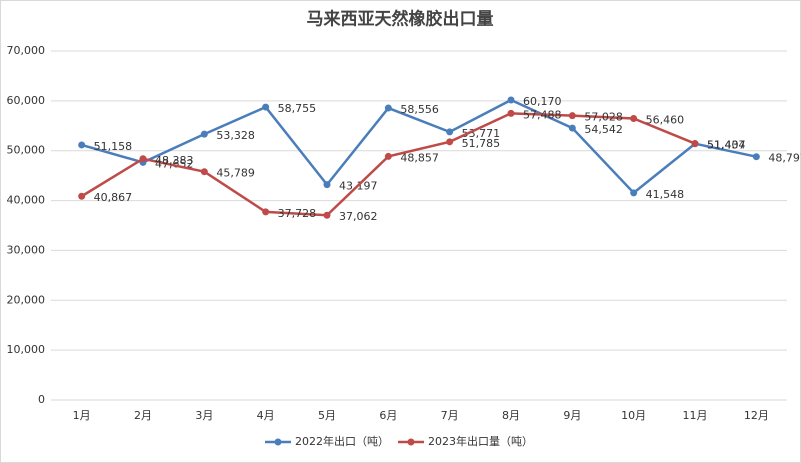 This screenshot has height=463, width=801. I want to click on data-label: 60,170, so click(542, 101).